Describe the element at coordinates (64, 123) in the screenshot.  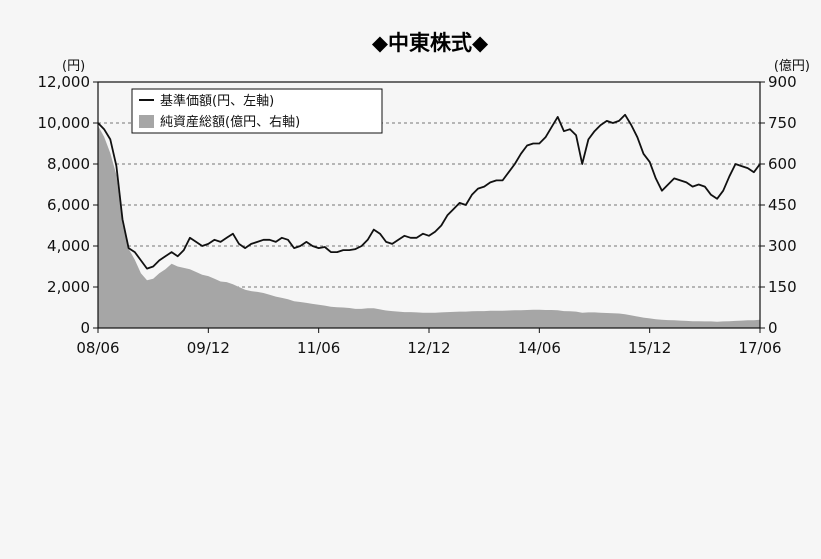
I see `left-tick-label: 10,000` at that location.